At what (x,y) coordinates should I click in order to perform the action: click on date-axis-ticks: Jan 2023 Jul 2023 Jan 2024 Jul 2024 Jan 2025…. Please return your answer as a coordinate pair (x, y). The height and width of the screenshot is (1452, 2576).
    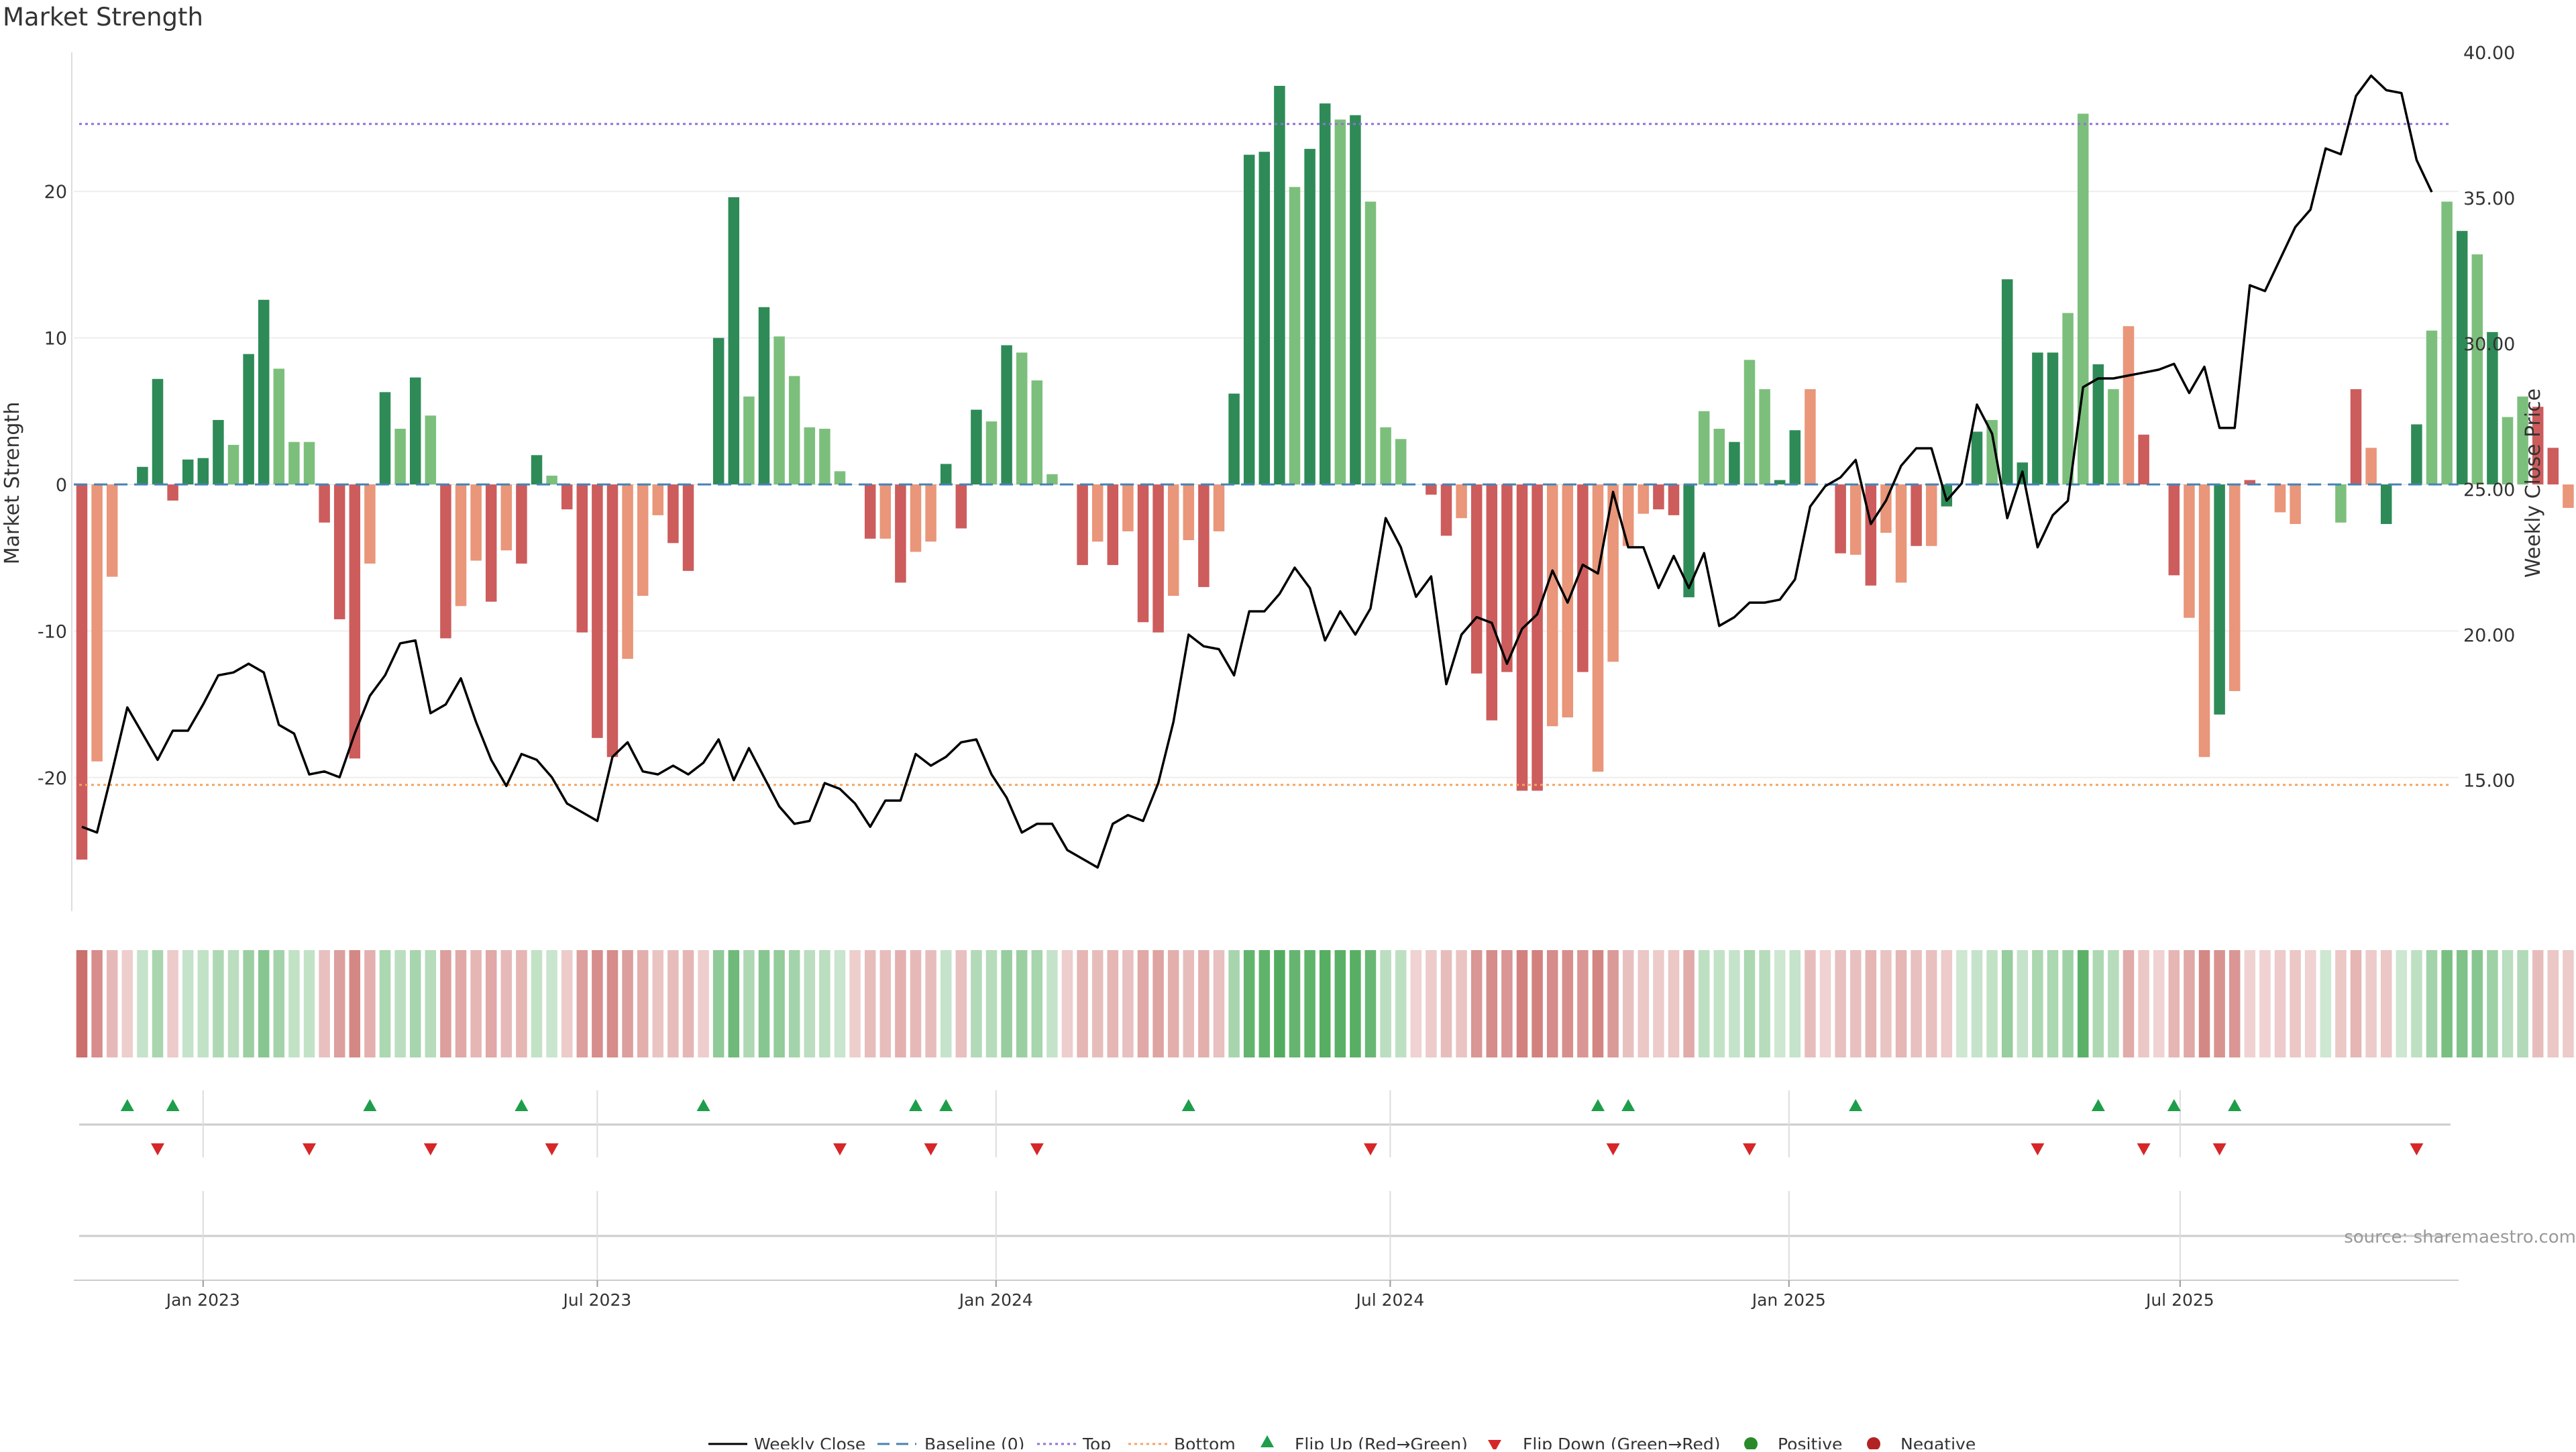
    Looking at the image, I should click on (1189, 1295).